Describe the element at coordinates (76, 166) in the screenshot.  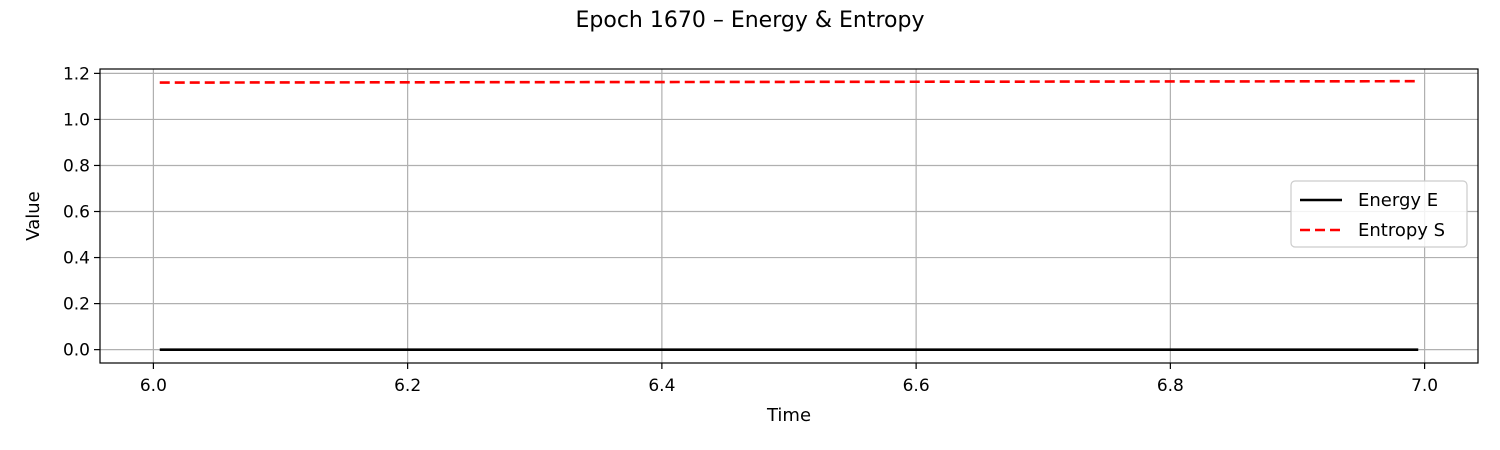
I see `y-tick-label: 0.8` at that location.